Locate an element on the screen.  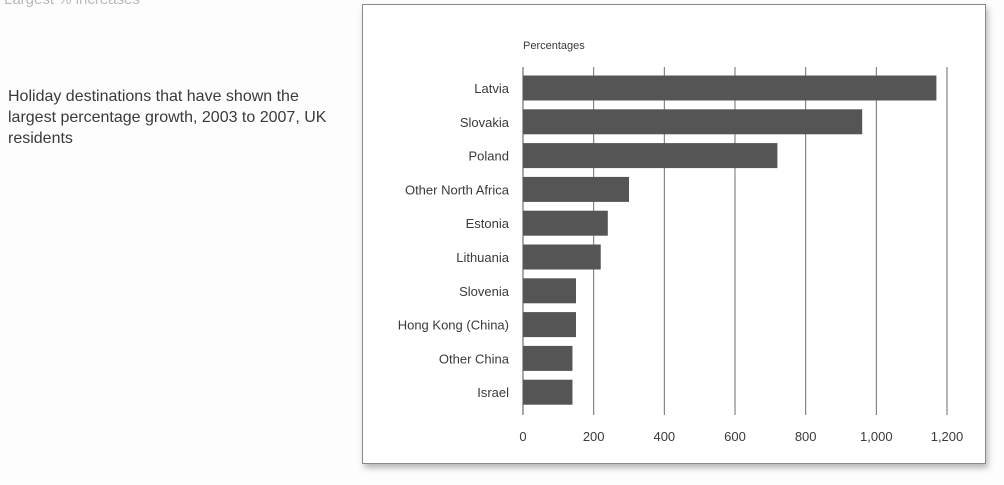
unit-label: Percentages is located at coordinates (554, 46).